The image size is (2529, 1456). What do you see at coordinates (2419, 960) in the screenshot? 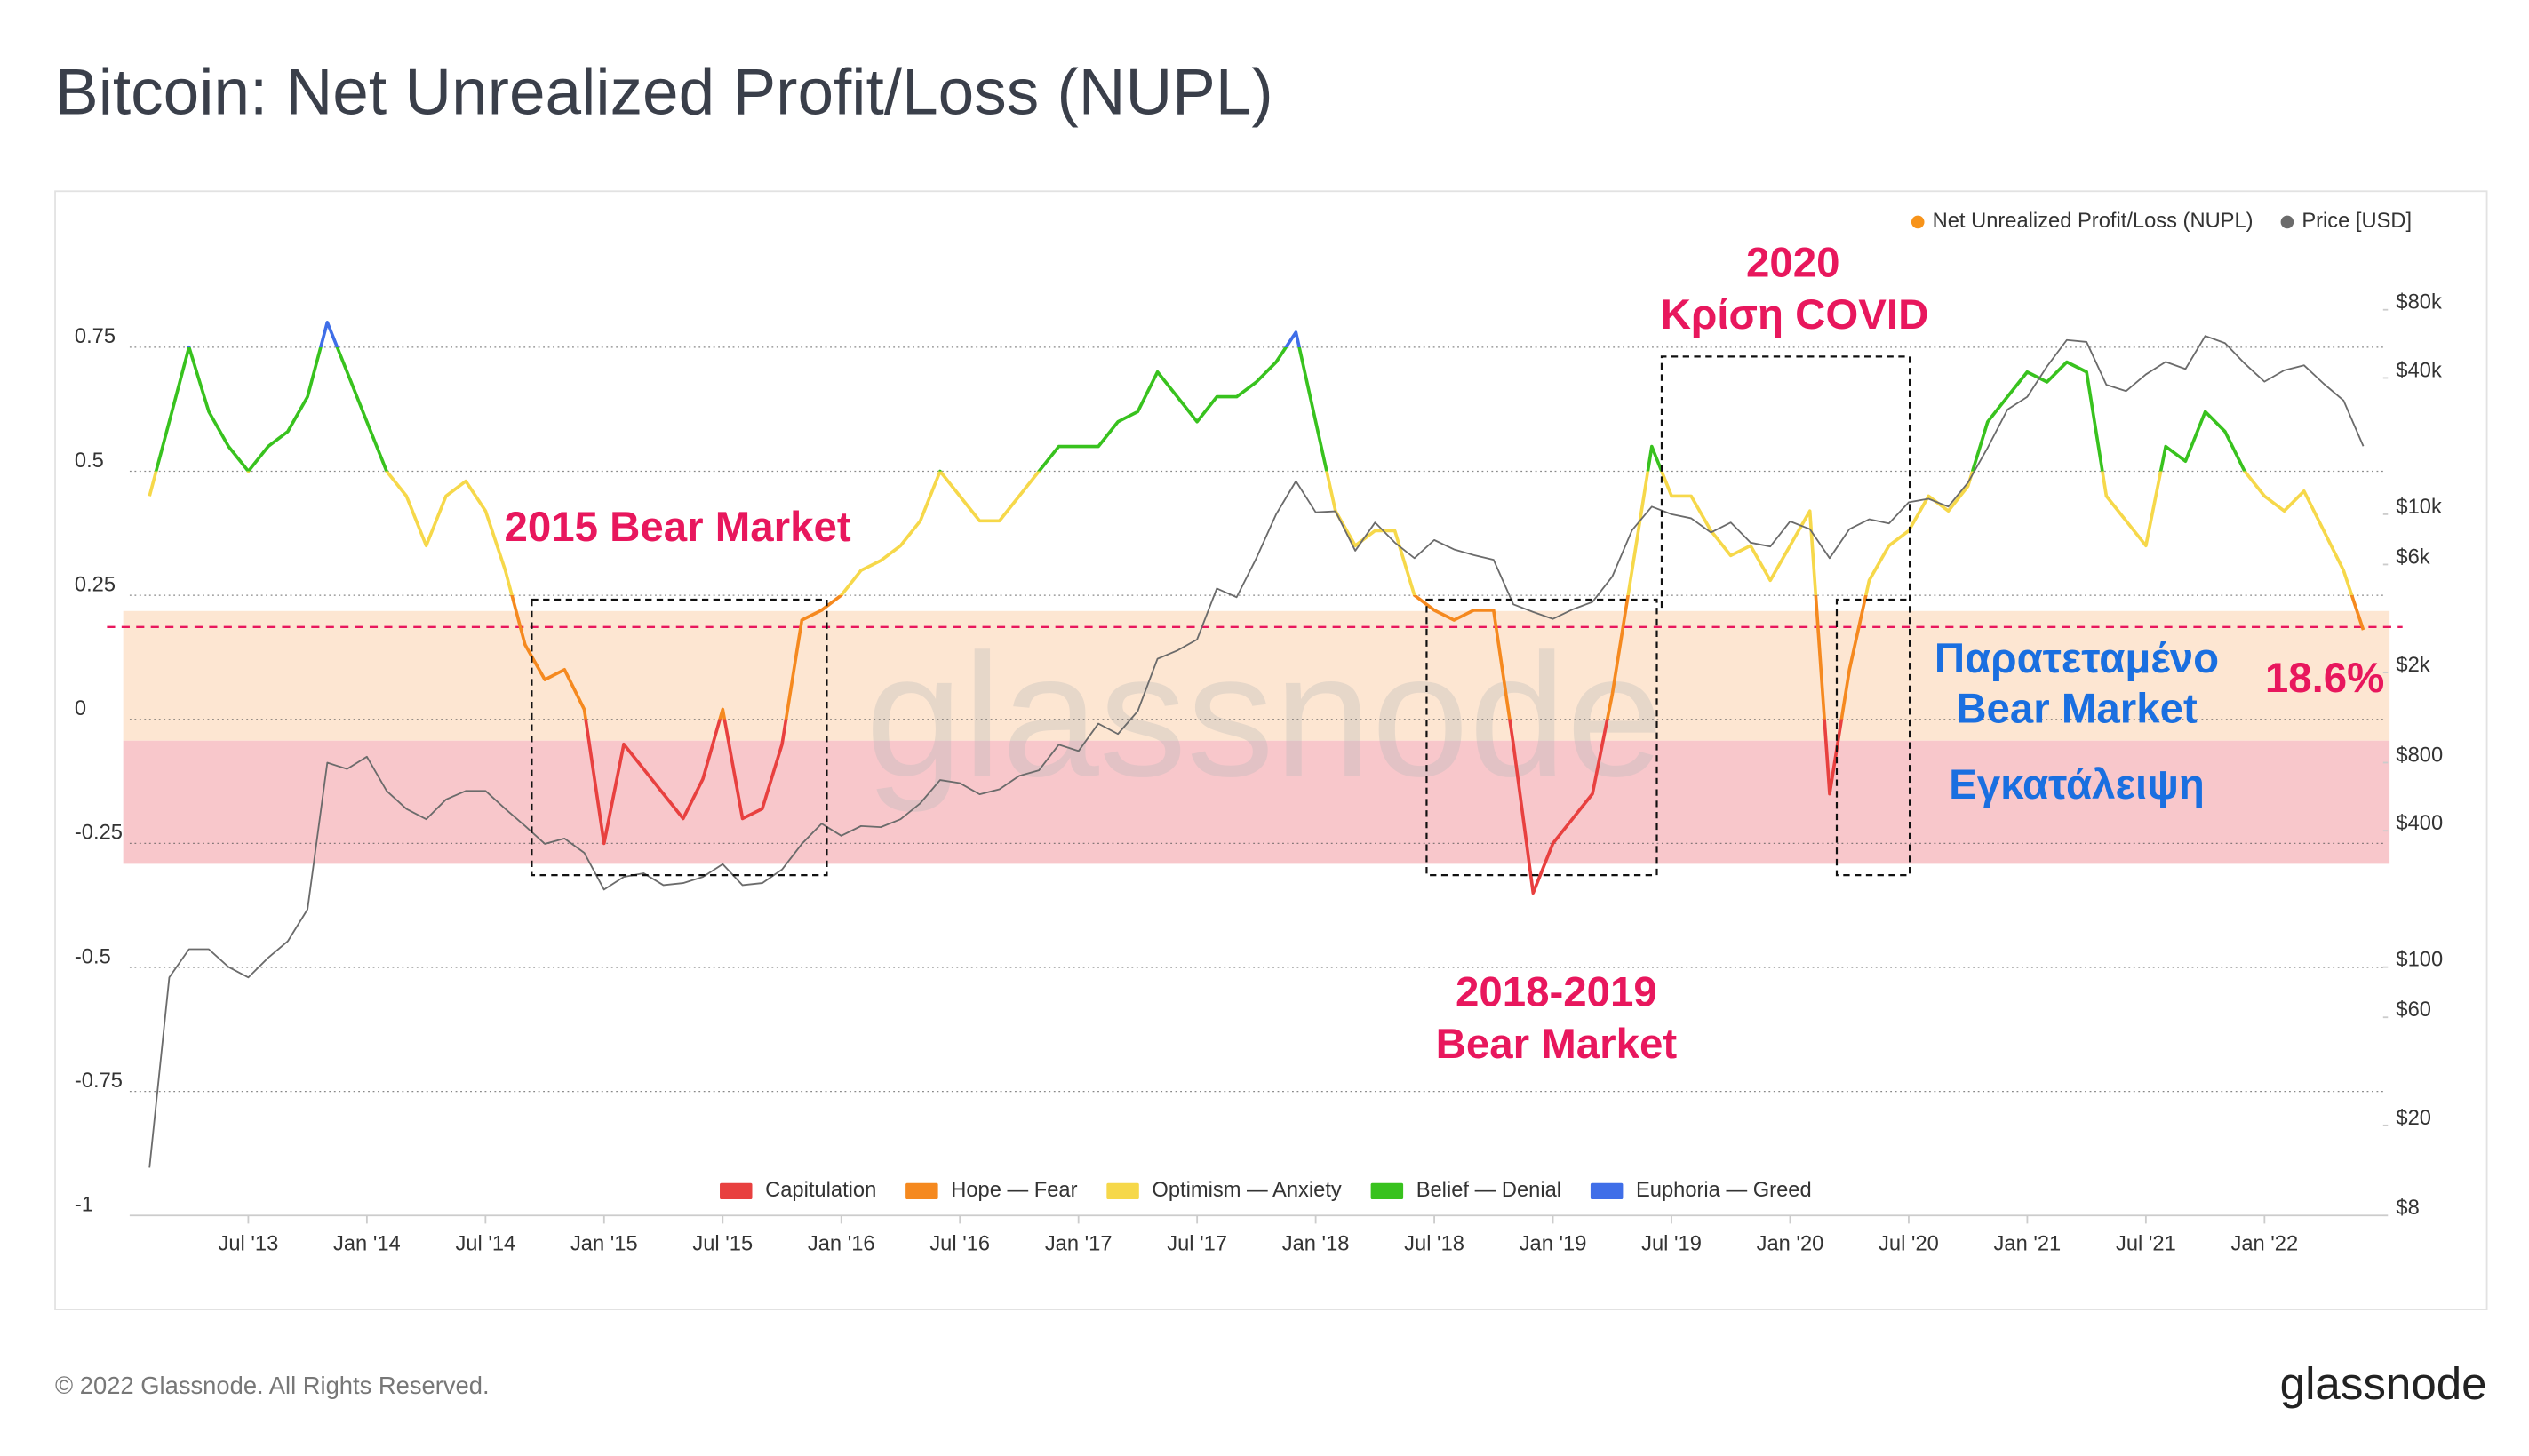
I see `y2-tick-label: $100` at bounding box center [2419, 960].